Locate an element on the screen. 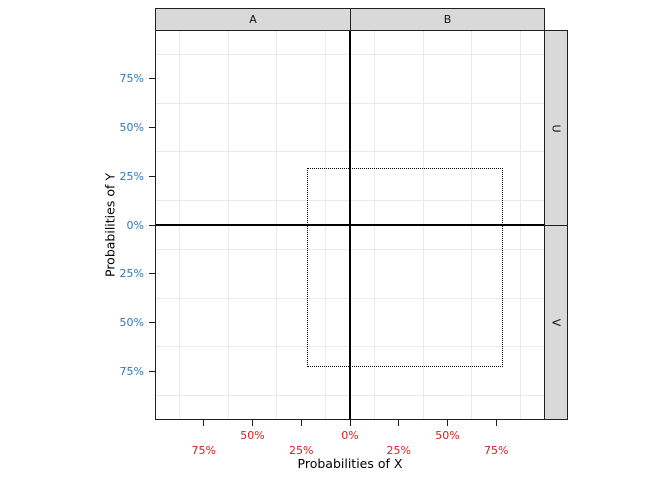 This screenshot has width=672, height=480. zero-hline is located at coordinates (350, 225).